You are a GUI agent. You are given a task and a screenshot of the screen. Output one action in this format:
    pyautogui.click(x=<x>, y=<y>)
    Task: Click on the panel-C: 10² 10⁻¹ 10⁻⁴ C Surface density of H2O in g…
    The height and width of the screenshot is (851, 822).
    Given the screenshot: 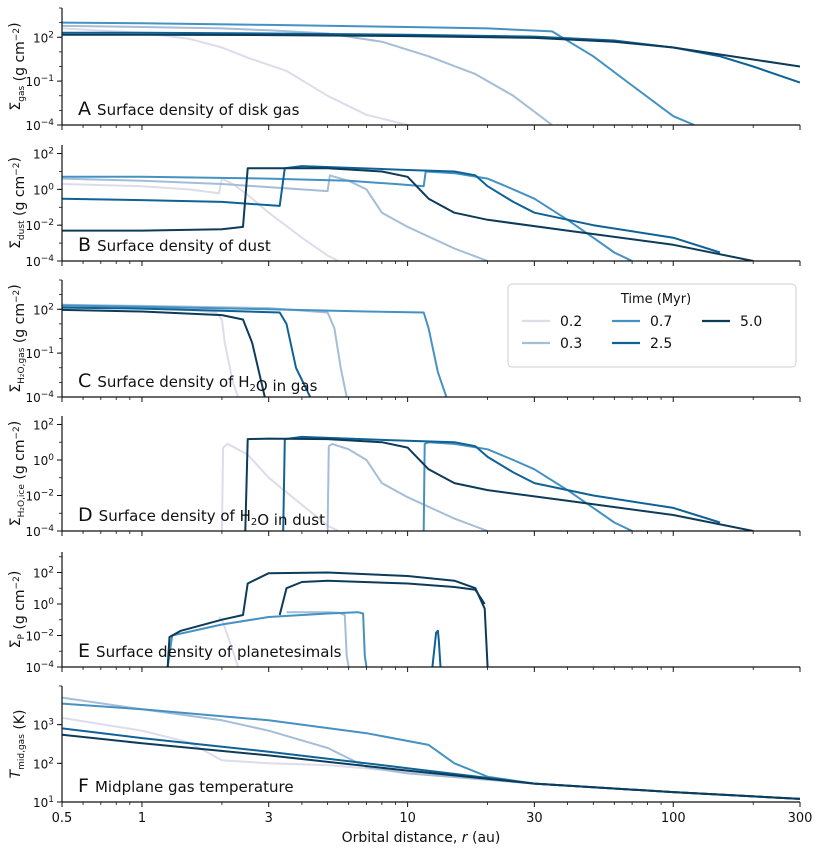 What is the action you would take?
    pyautogui.click(x=404, y=342)
    